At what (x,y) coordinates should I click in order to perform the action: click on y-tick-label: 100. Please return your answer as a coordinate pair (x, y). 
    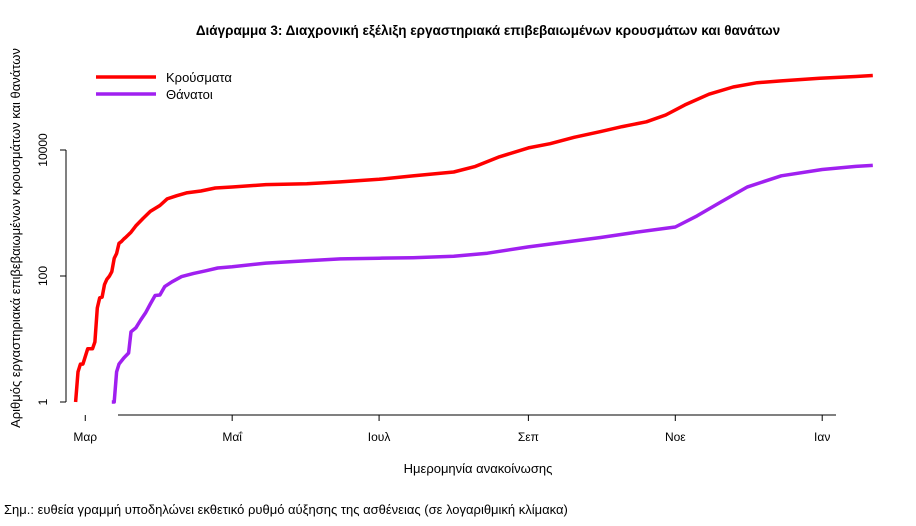
    Looking at the image, I should click on (43, 276).